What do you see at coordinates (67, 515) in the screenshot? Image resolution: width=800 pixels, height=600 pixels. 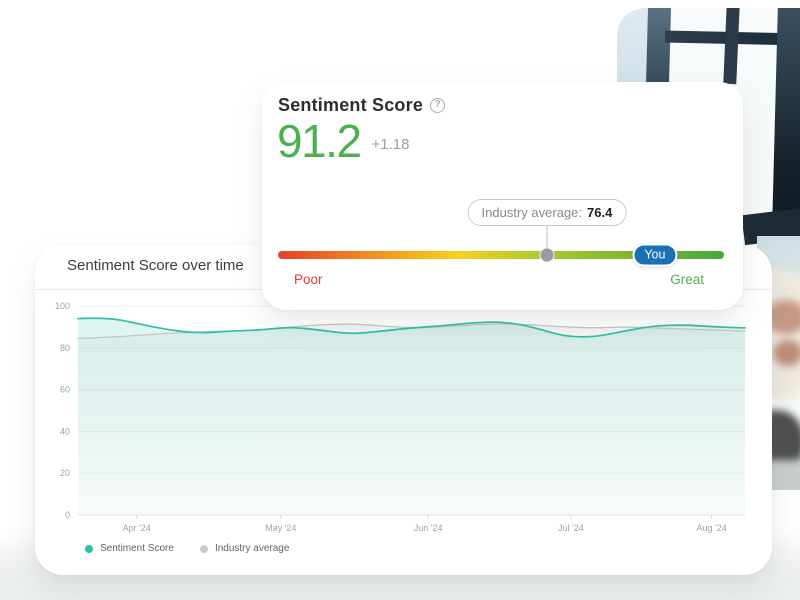 I see `y-axis-tick-label: 0` at bounding box center [67, 515].